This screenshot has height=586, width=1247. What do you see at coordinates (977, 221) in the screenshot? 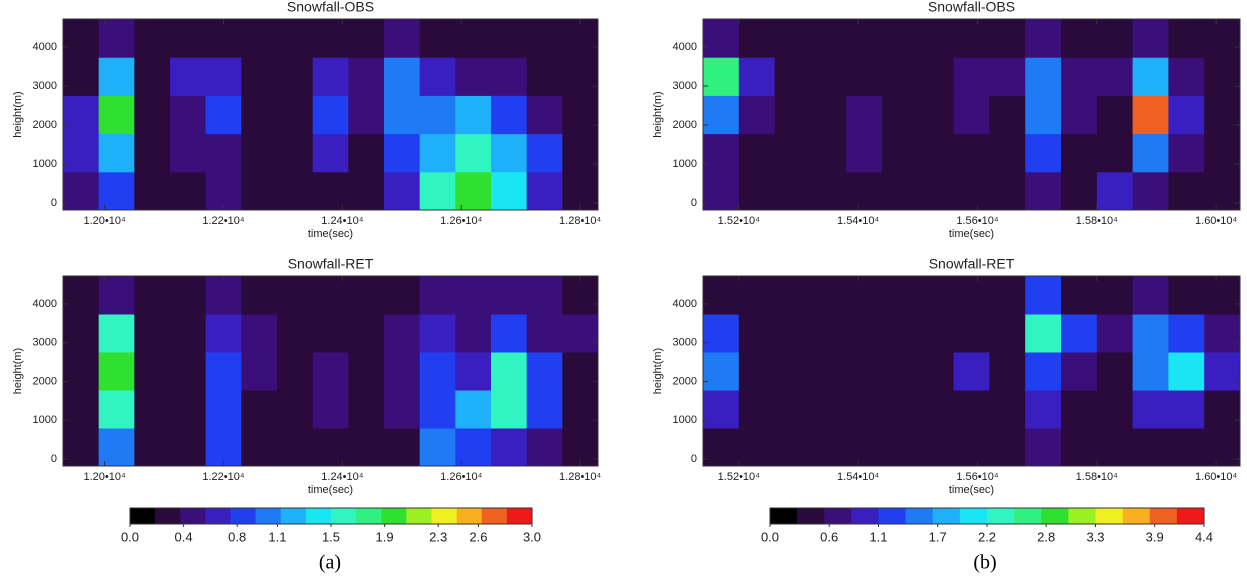
I see `x-tick-label: 1.56•10⁴` at bounding box center [977, 221].